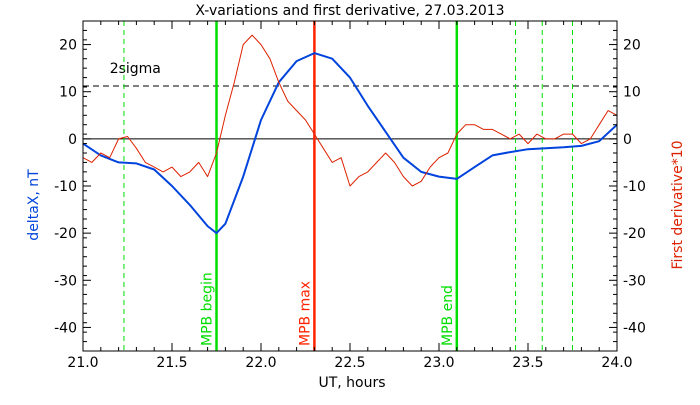 This screenshot has width=700, height=405. What do you see at coordinates (260, 363) in the screenshot?
I see `x-tick-label: 22.0` at bounding box center [260, 363].